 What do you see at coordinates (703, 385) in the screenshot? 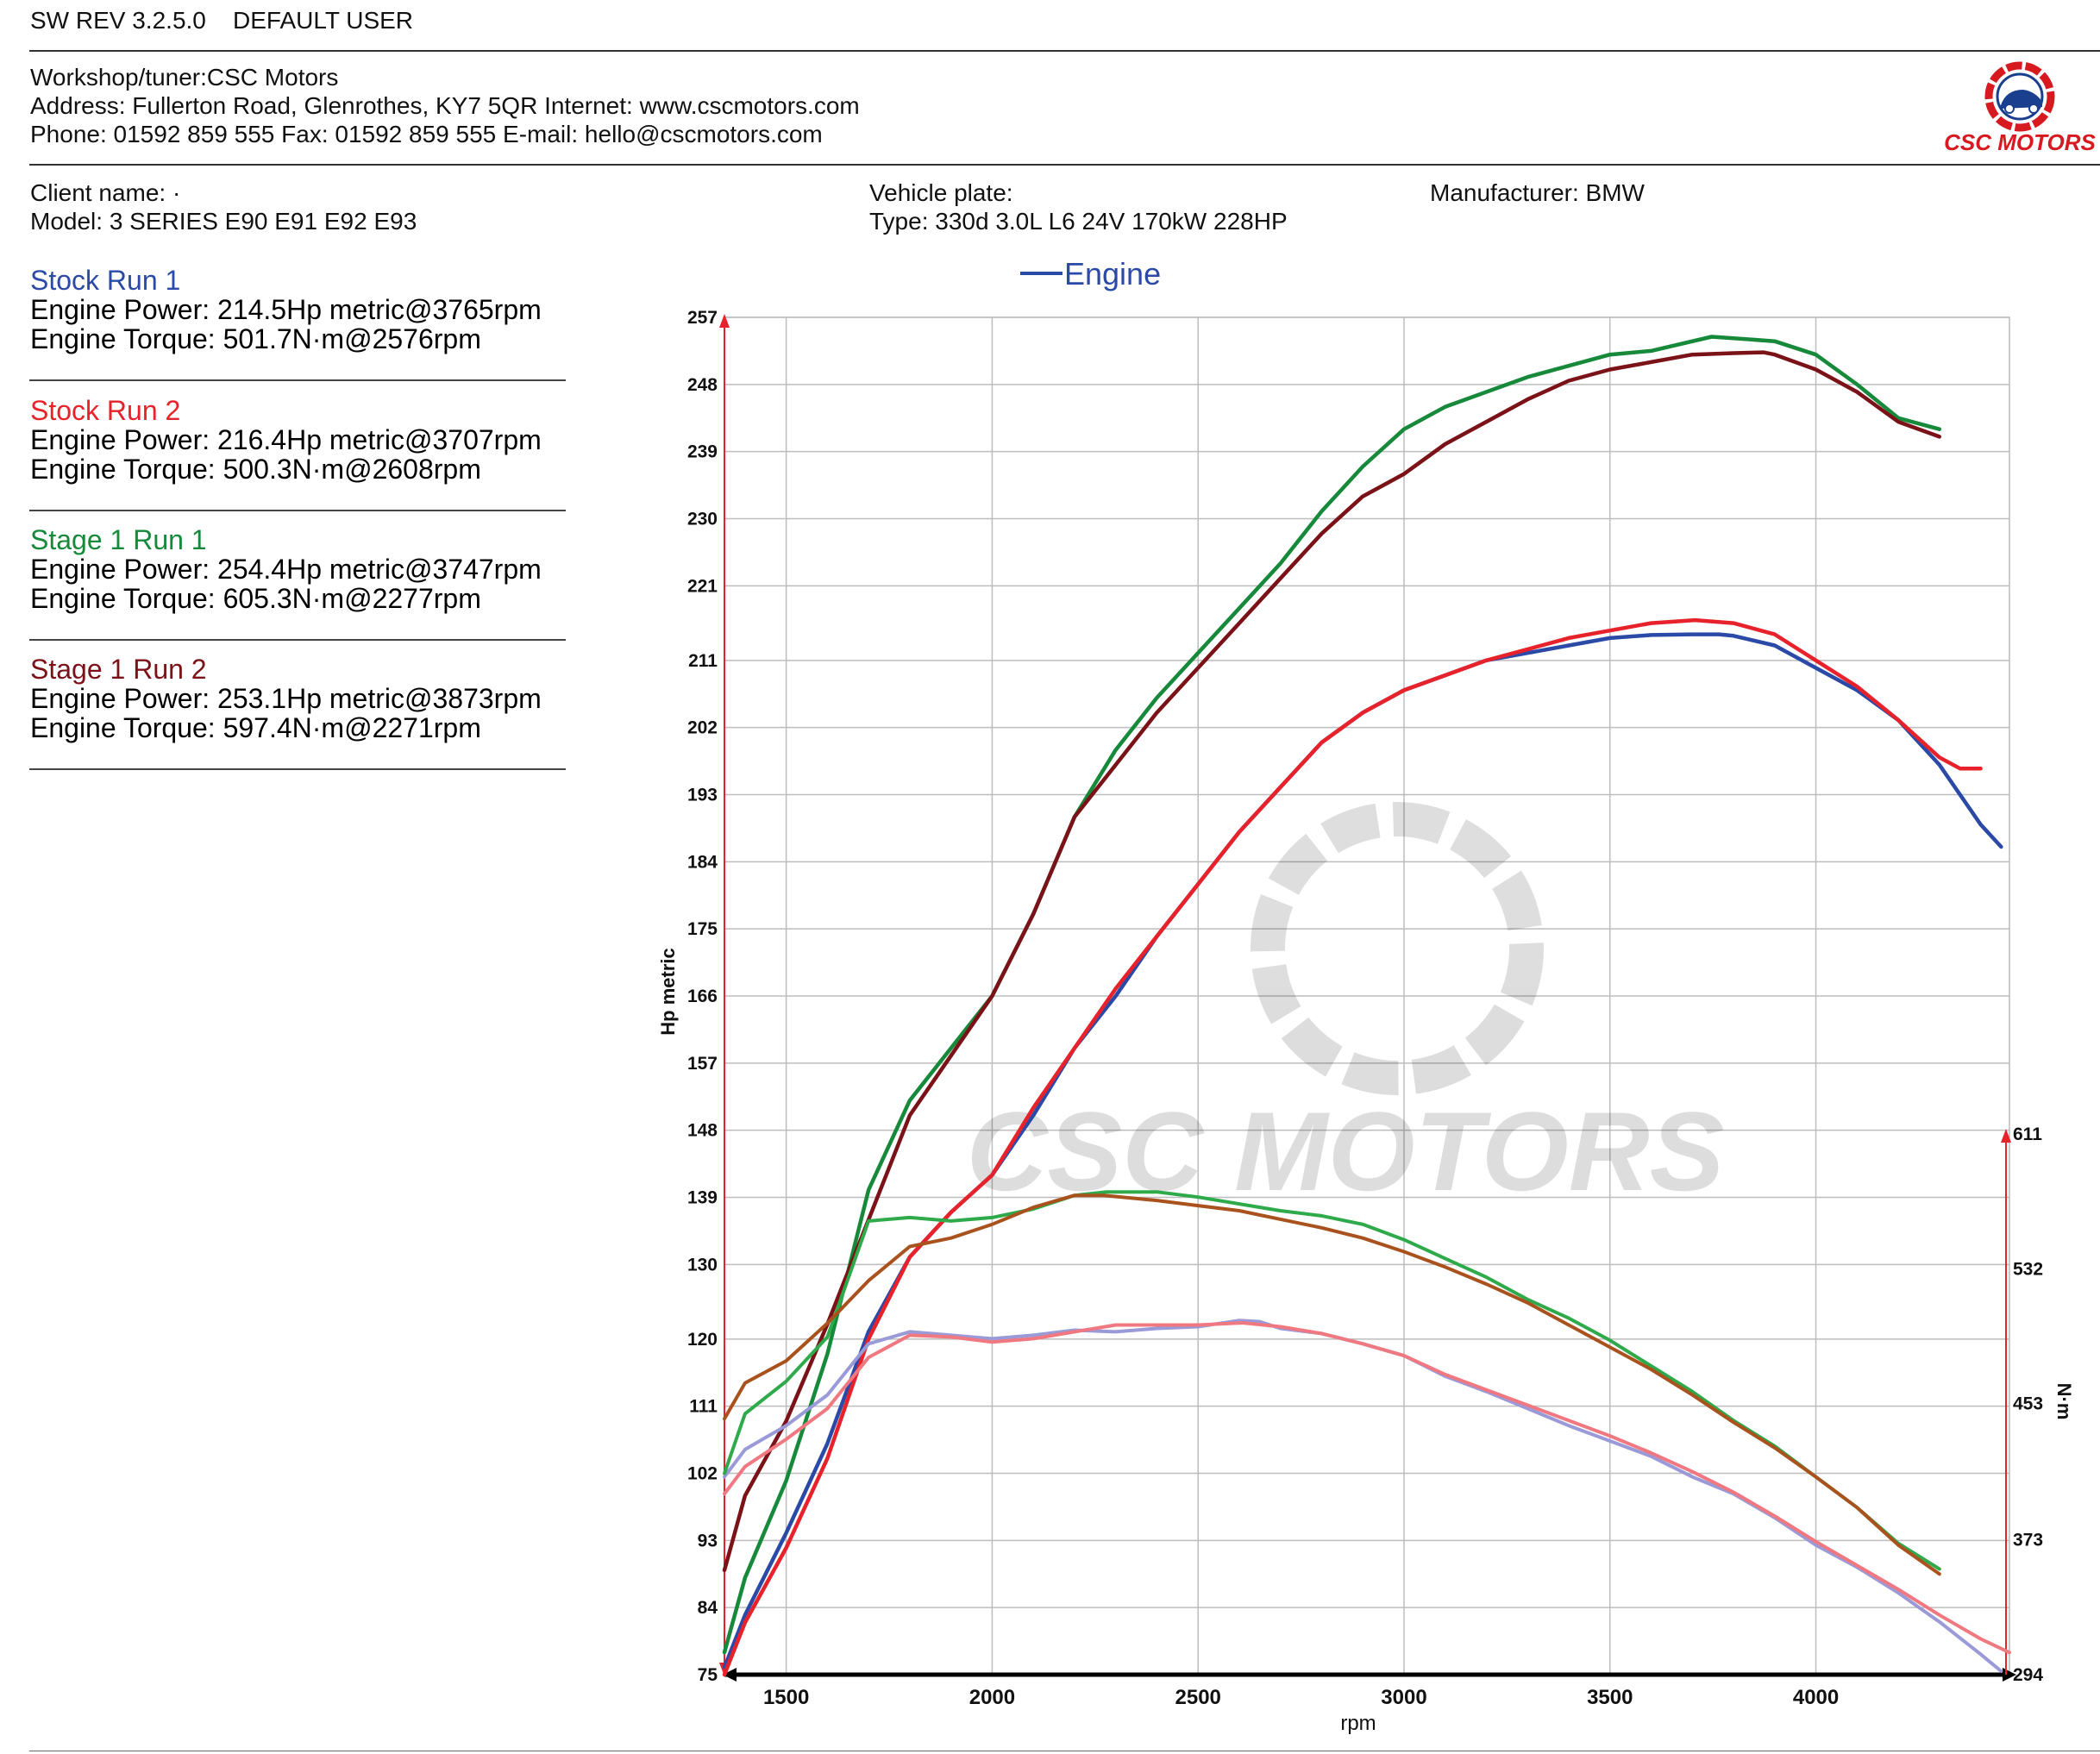
I see `y-tick-label: 248` at bounding box center [703, 385].